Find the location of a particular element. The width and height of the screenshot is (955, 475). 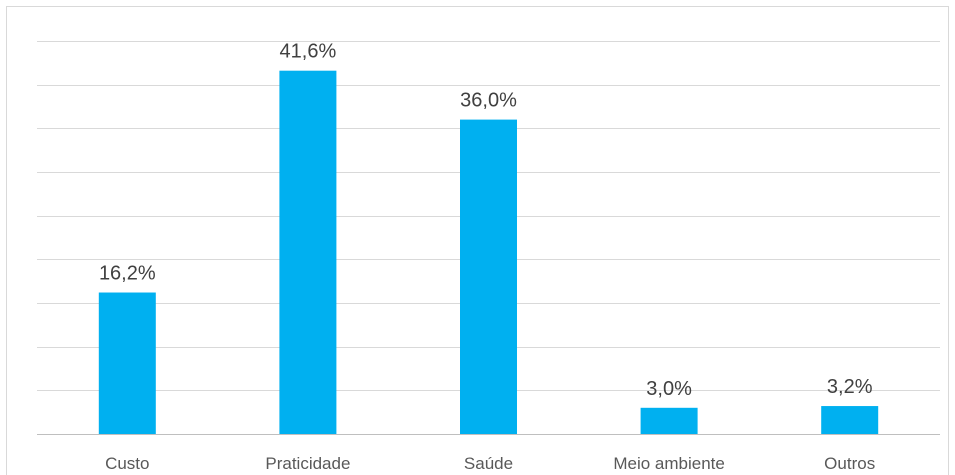

bar-praticidade is located at coordinates (308, 252).